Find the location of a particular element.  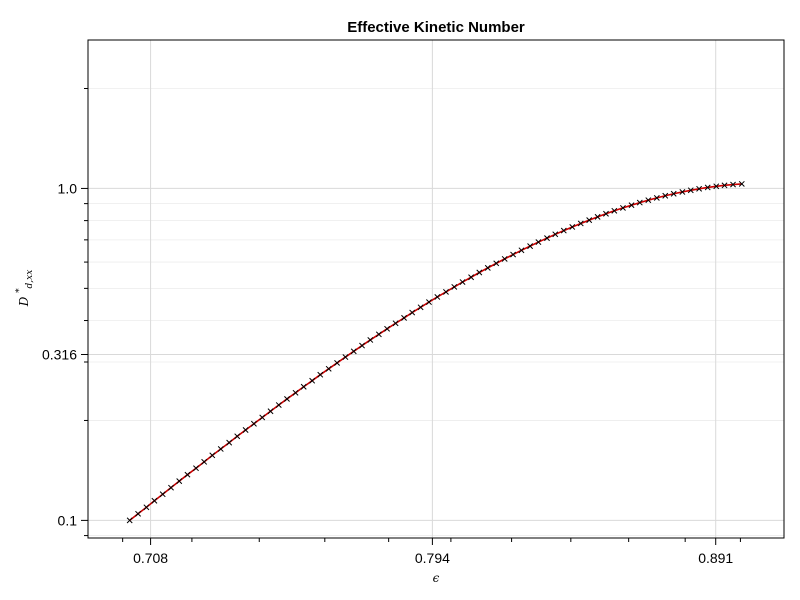

y-axis-label: D * d,xx is located at coordinates (23, 289).